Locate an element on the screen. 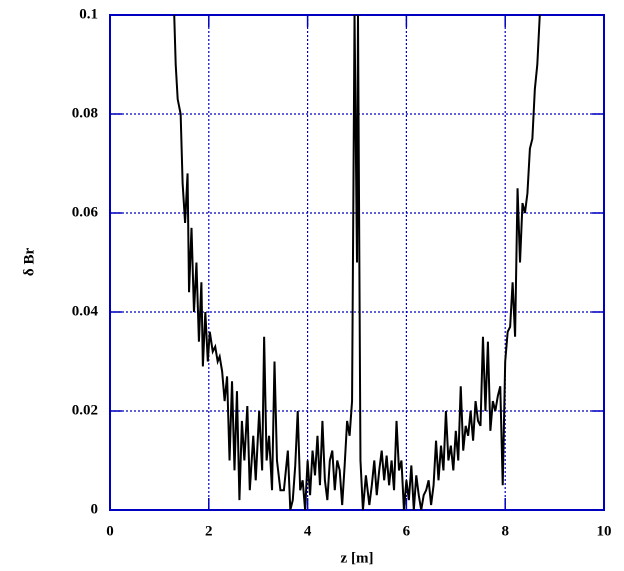 This screenshot has width=624, height=571. x-tick-label: 0 is located at coordinates (110, 531).